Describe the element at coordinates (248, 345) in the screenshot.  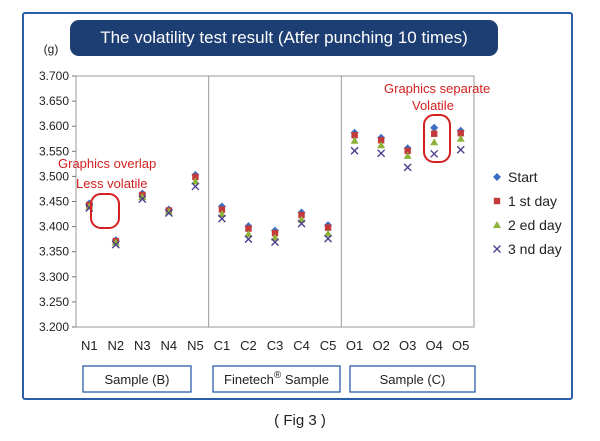
I see `x-tick-label: C2` at that location.